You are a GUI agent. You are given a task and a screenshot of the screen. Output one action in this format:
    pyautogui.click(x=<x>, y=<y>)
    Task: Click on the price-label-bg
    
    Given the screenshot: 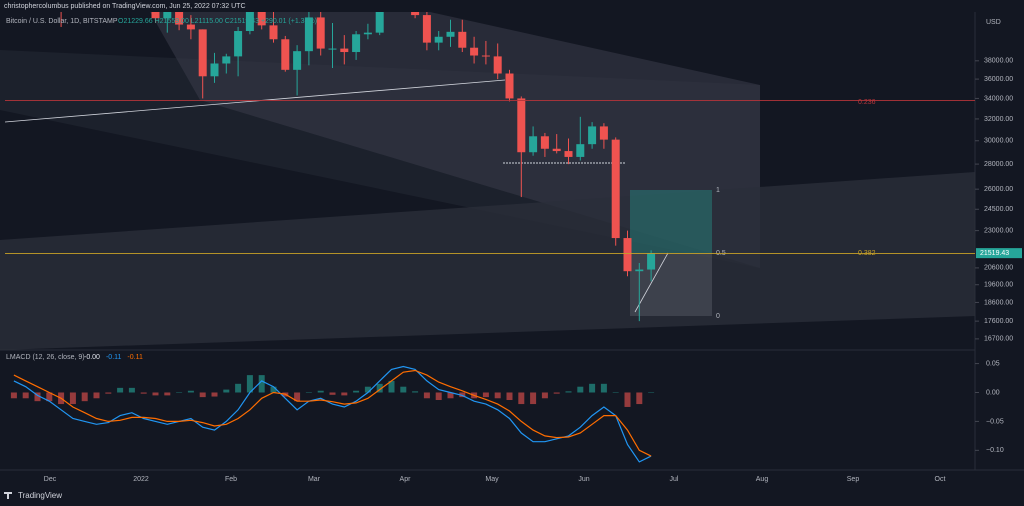 What is the action you would take?
    pyautogui.click(x=999, y=253)
    